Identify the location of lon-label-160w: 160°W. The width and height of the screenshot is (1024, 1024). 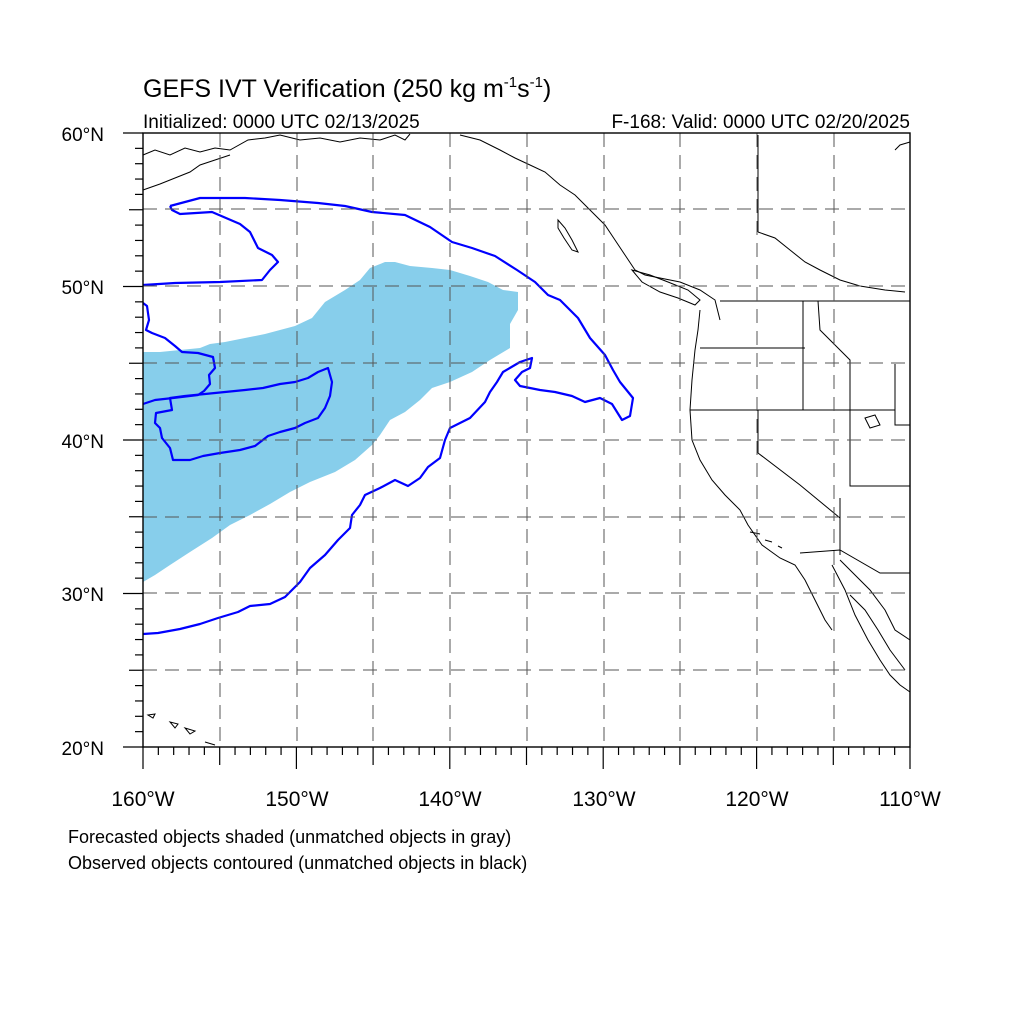
(142, 799).